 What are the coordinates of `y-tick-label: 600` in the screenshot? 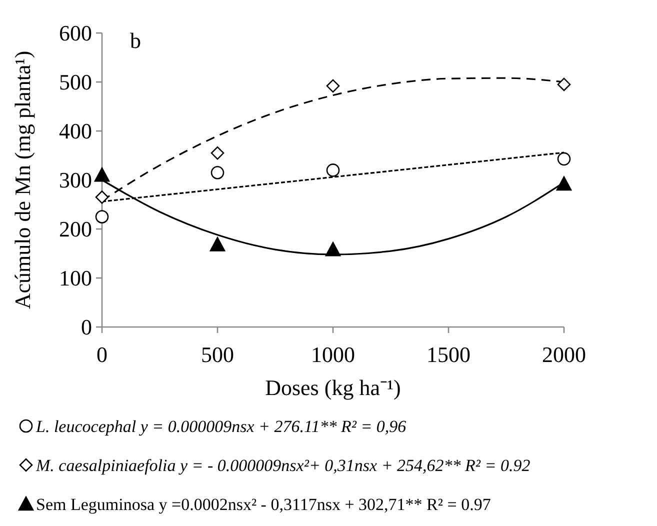 It's located at (75, 33).